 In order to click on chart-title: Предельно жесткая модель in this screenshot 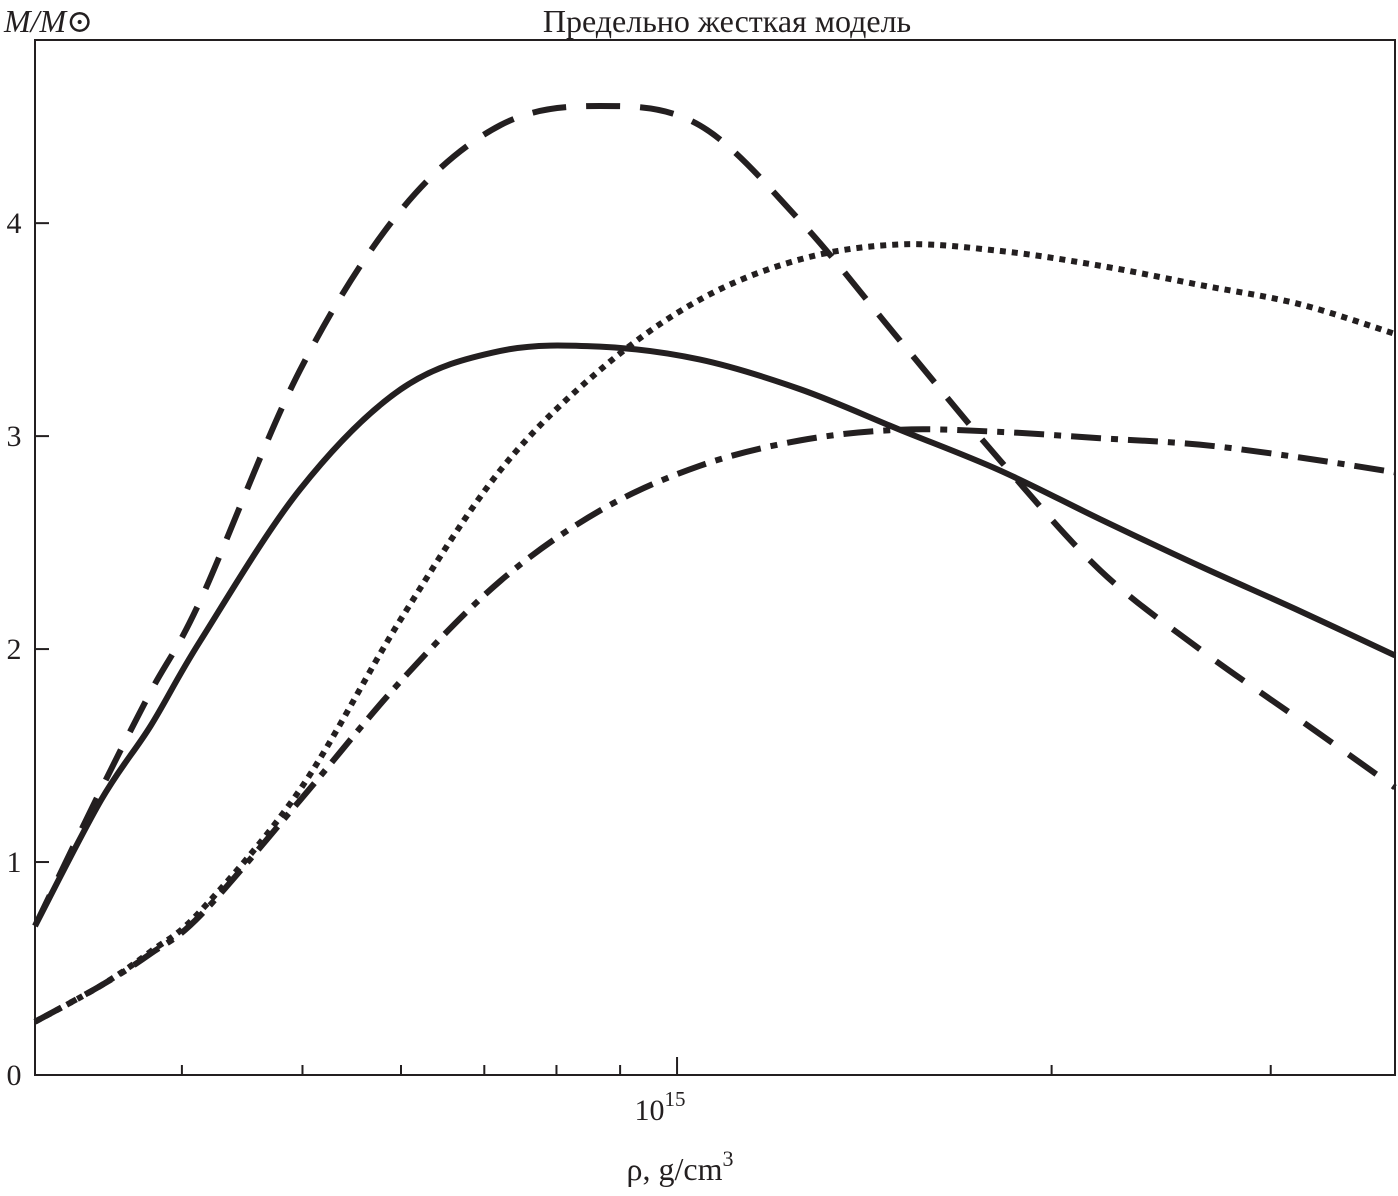, I will do `click(727, 21)`.